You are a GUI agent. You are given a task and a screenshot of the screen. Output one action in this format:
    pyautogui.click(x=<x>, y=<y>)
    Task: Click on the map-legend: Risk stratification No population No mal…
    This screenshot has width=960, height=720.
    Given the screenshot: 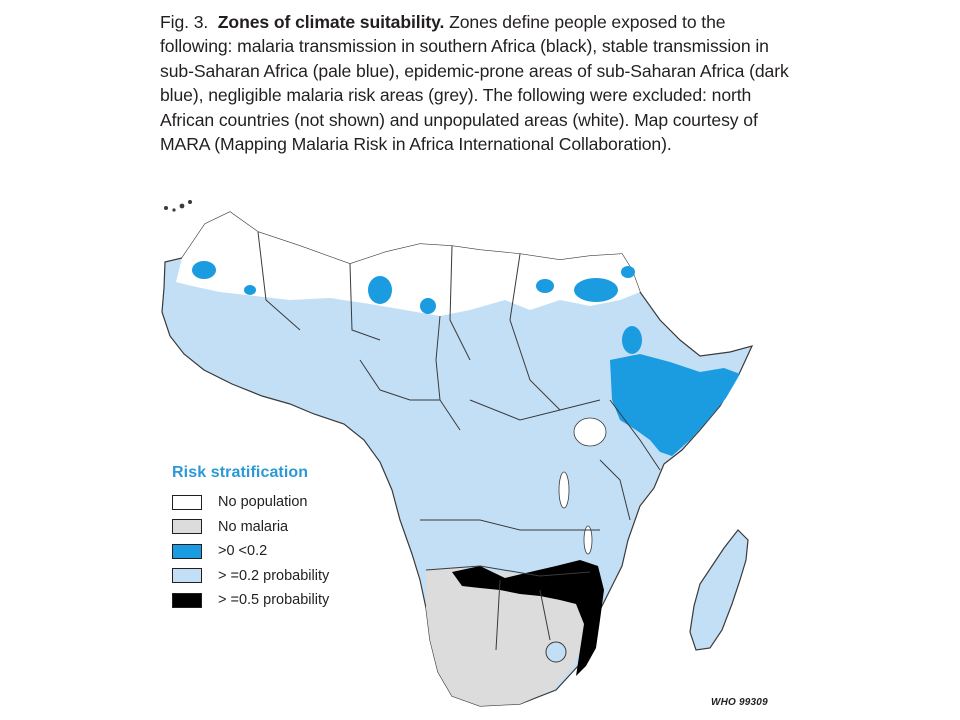 What is the action you would take?
    pyautogui.click(x=287, y=538)
    